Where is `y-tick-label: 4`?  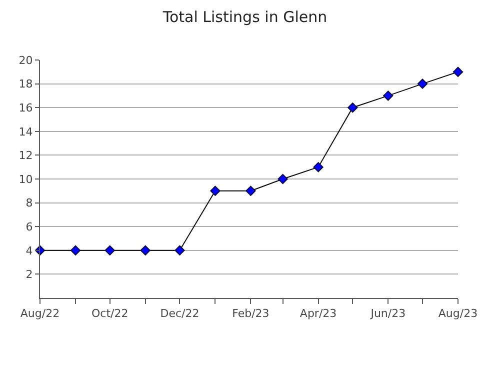
y-tick-label: 4 is located at coordinates (29, 251).